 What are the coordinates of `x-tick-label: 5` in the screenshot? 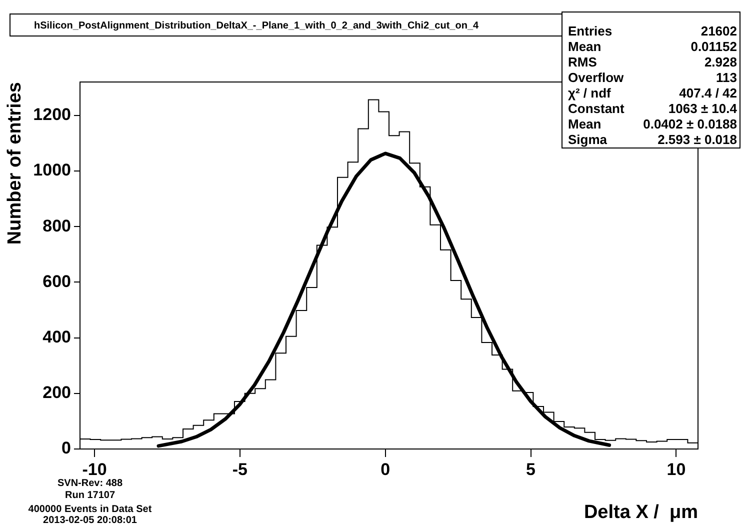 It's located at (531, 469).